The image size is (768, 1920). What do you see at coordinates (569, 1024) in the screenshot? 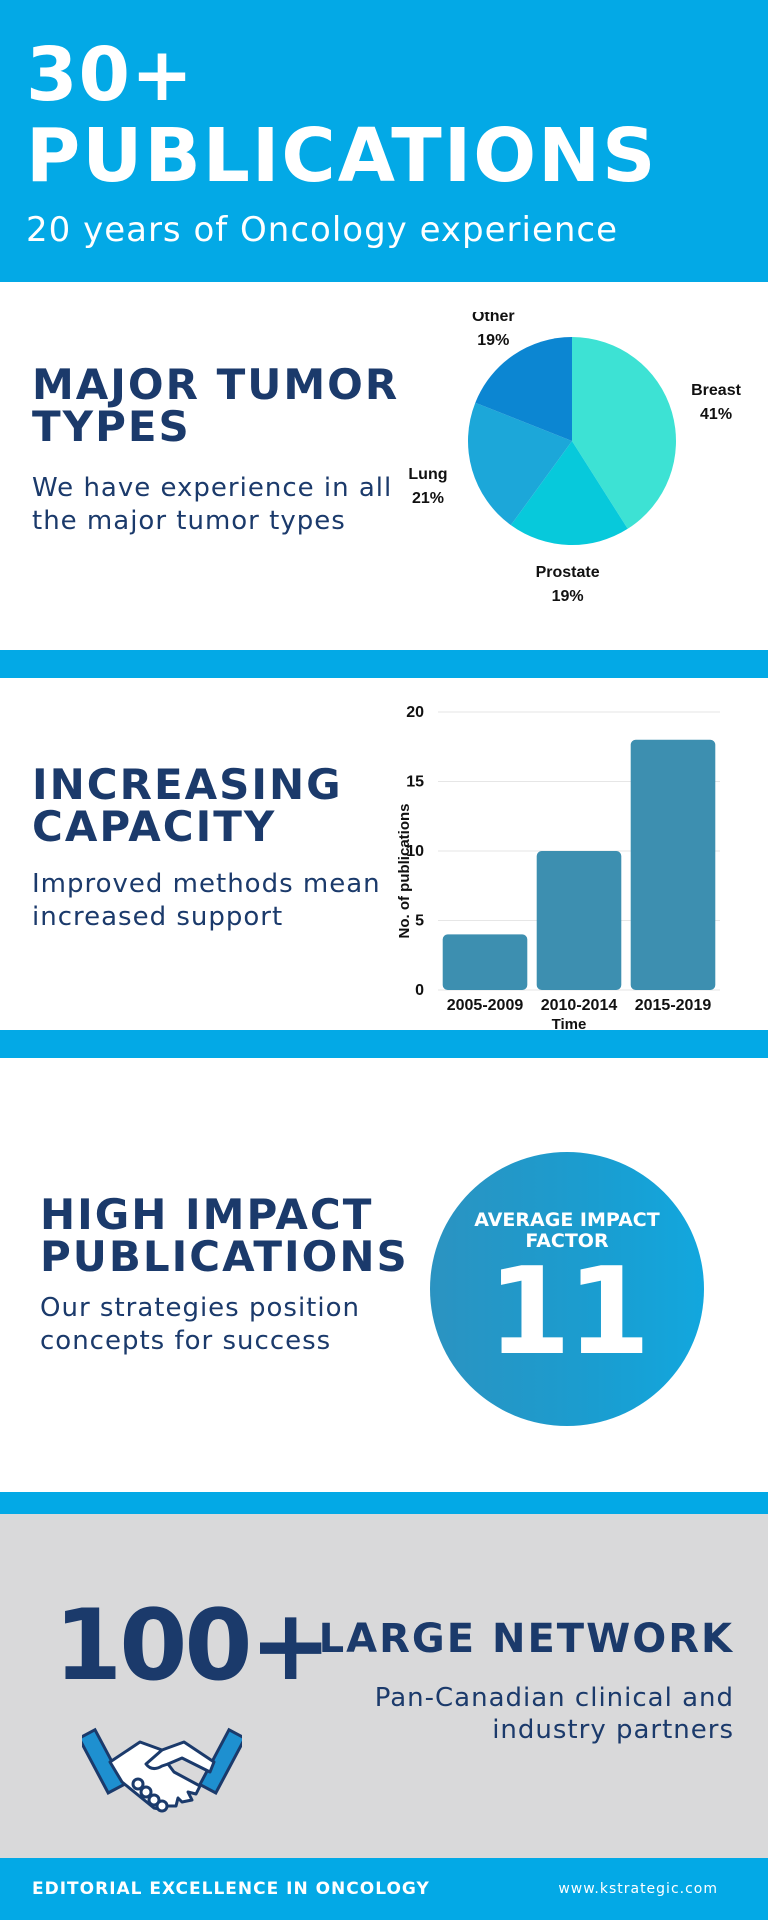
I see `x-axis-label: Time` at bounding box center [569, 1024].